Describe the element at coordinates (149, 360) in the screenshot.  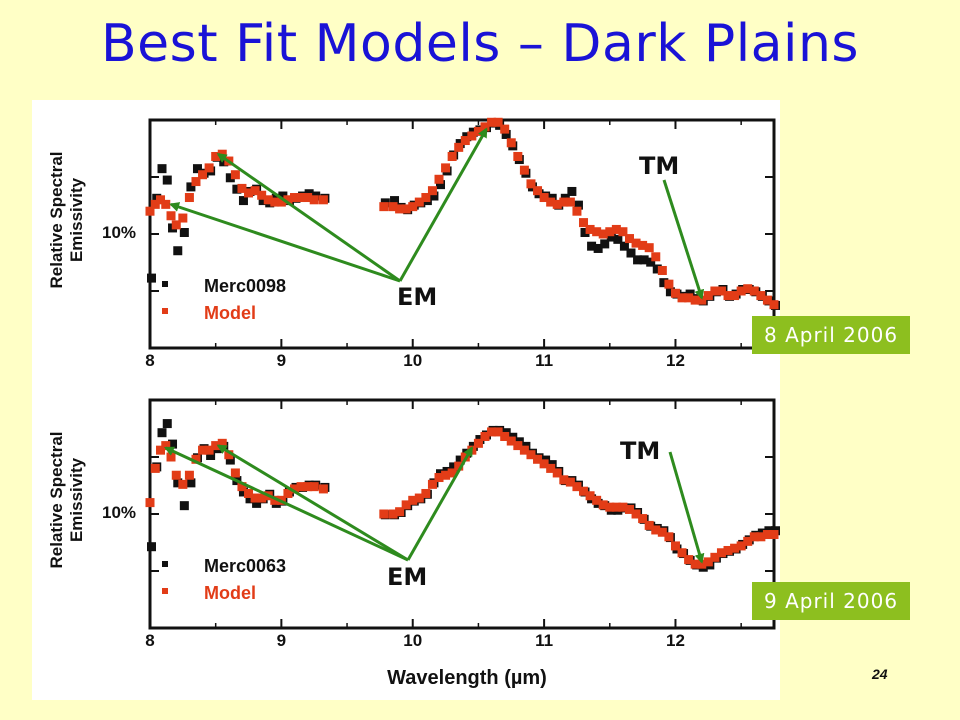
I see `x-tick-label: 8` at that location.